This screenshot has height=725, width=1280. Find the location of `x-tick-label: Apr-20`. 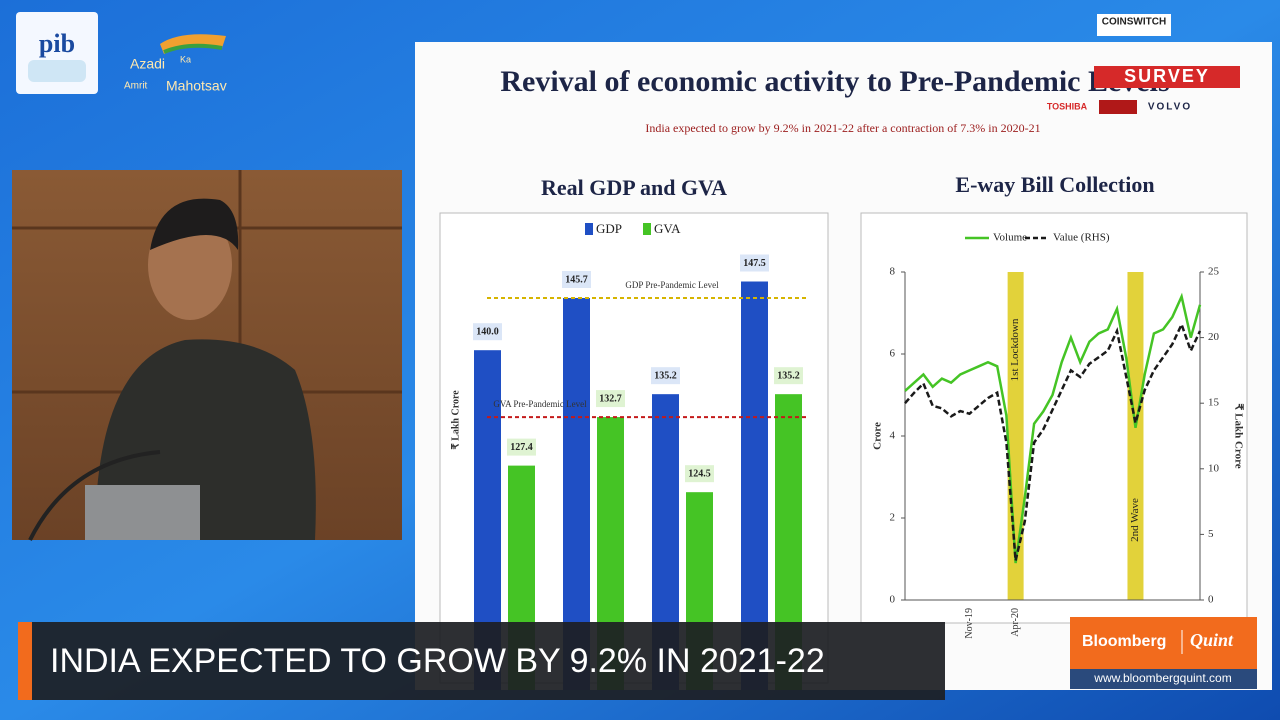

x-tick-label: Apr-20 is located at coordinates (1015, 622).